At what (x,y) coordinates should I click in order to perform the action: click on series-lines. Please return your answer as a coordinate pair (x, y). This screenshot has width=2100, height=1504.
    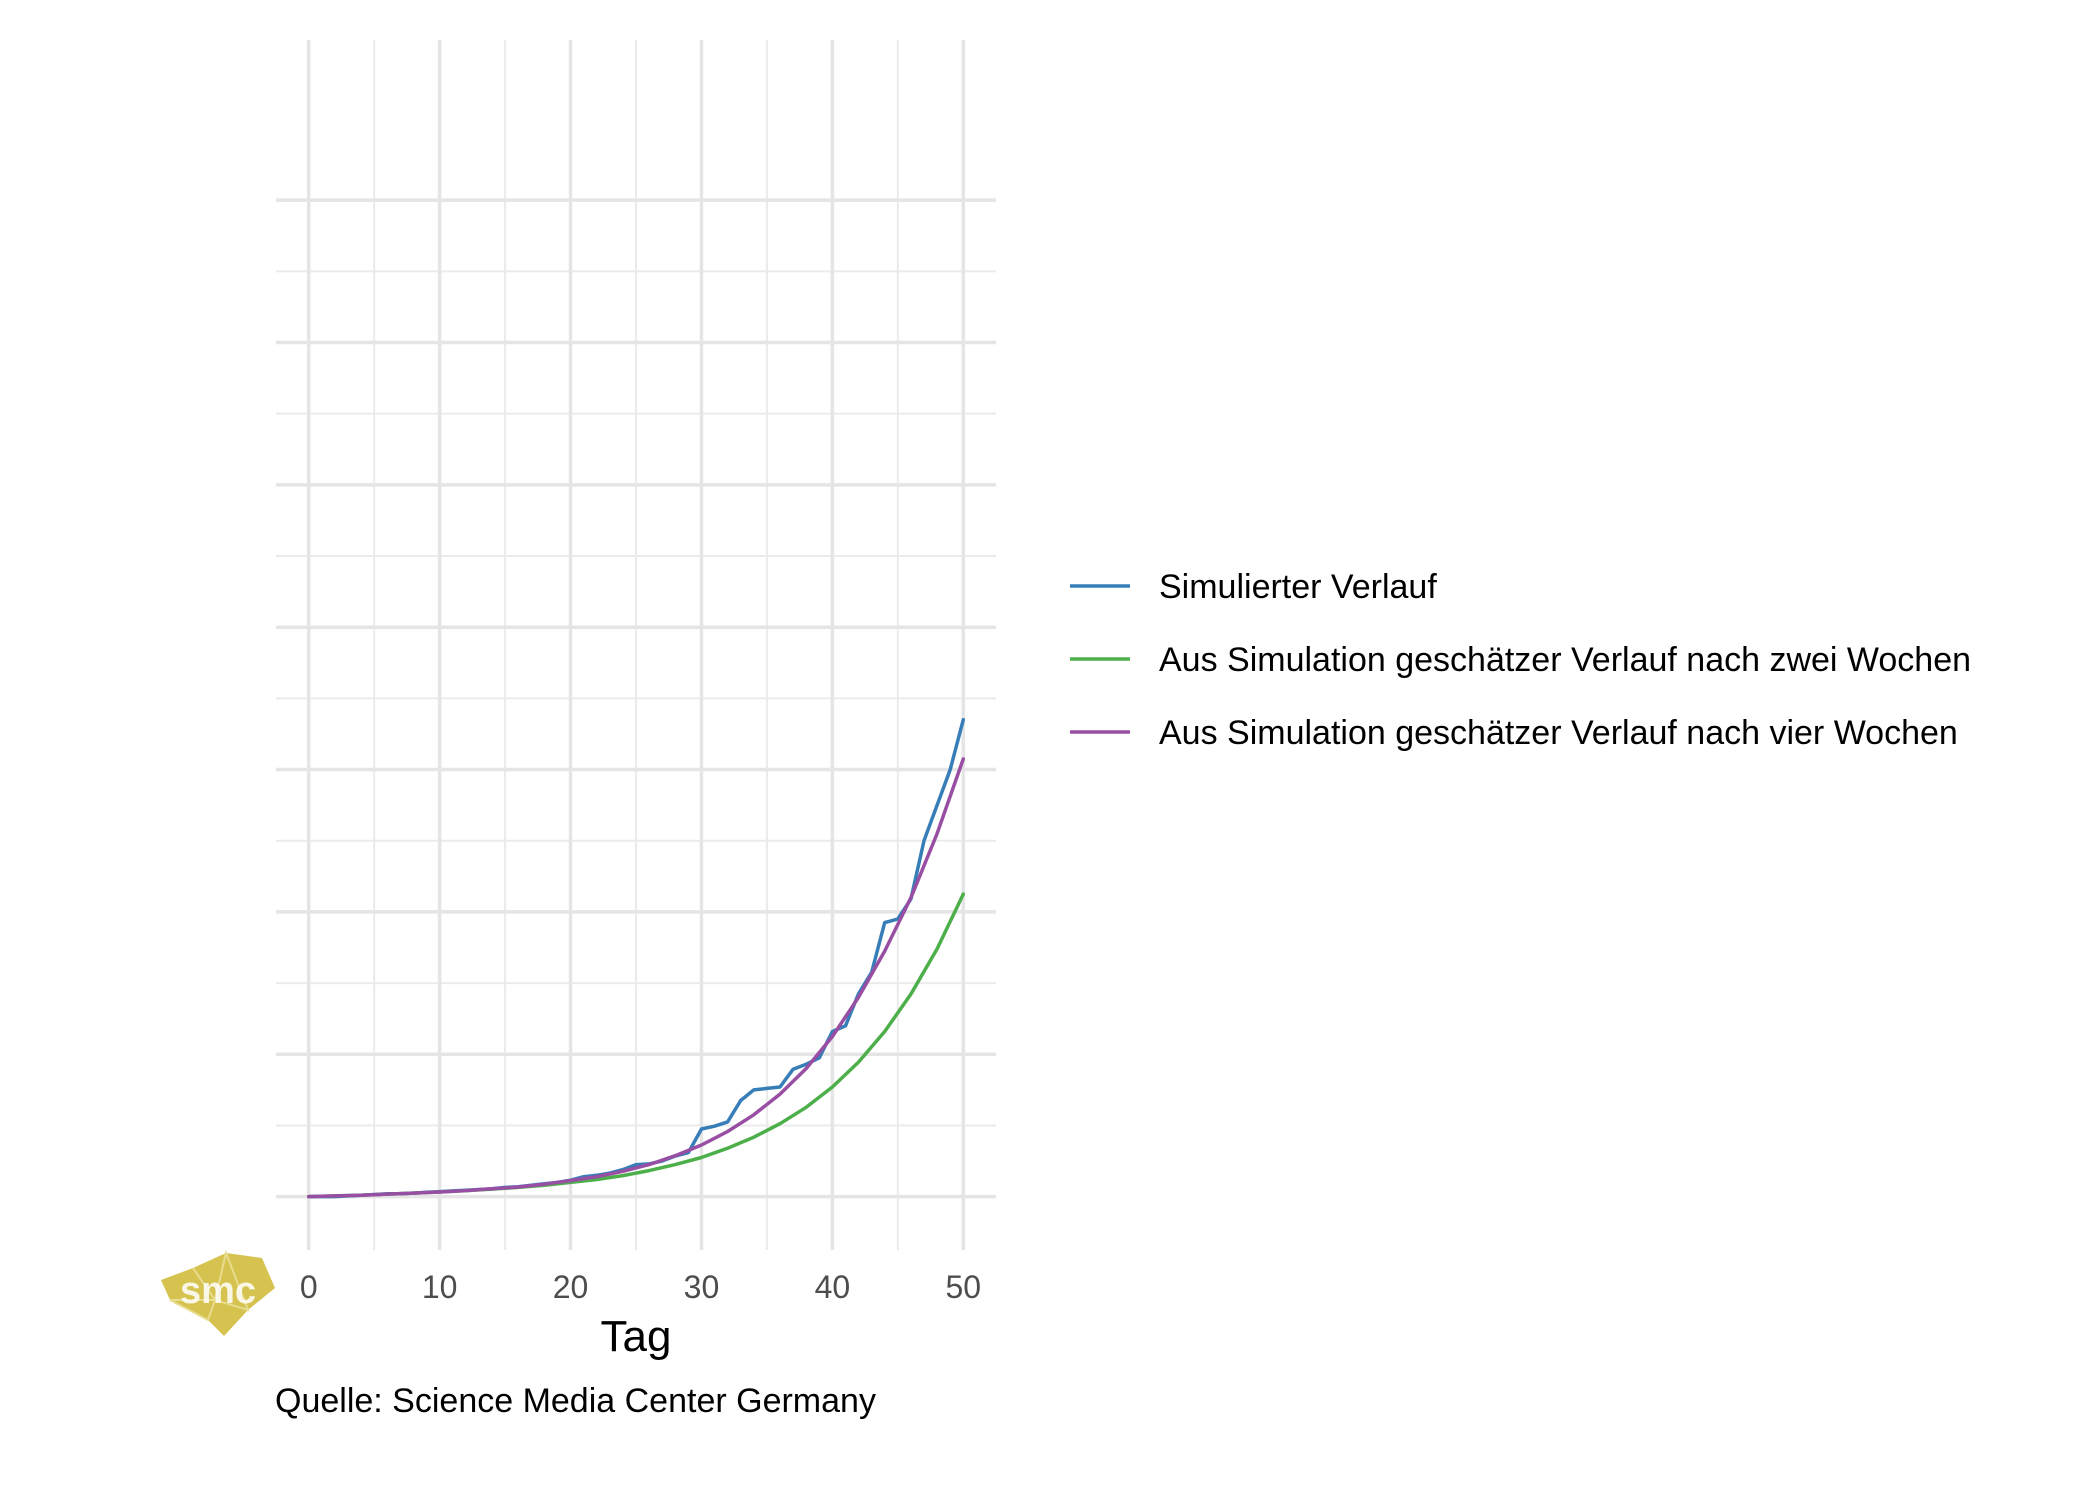
    Looking at the image, I should click on (636, 958).